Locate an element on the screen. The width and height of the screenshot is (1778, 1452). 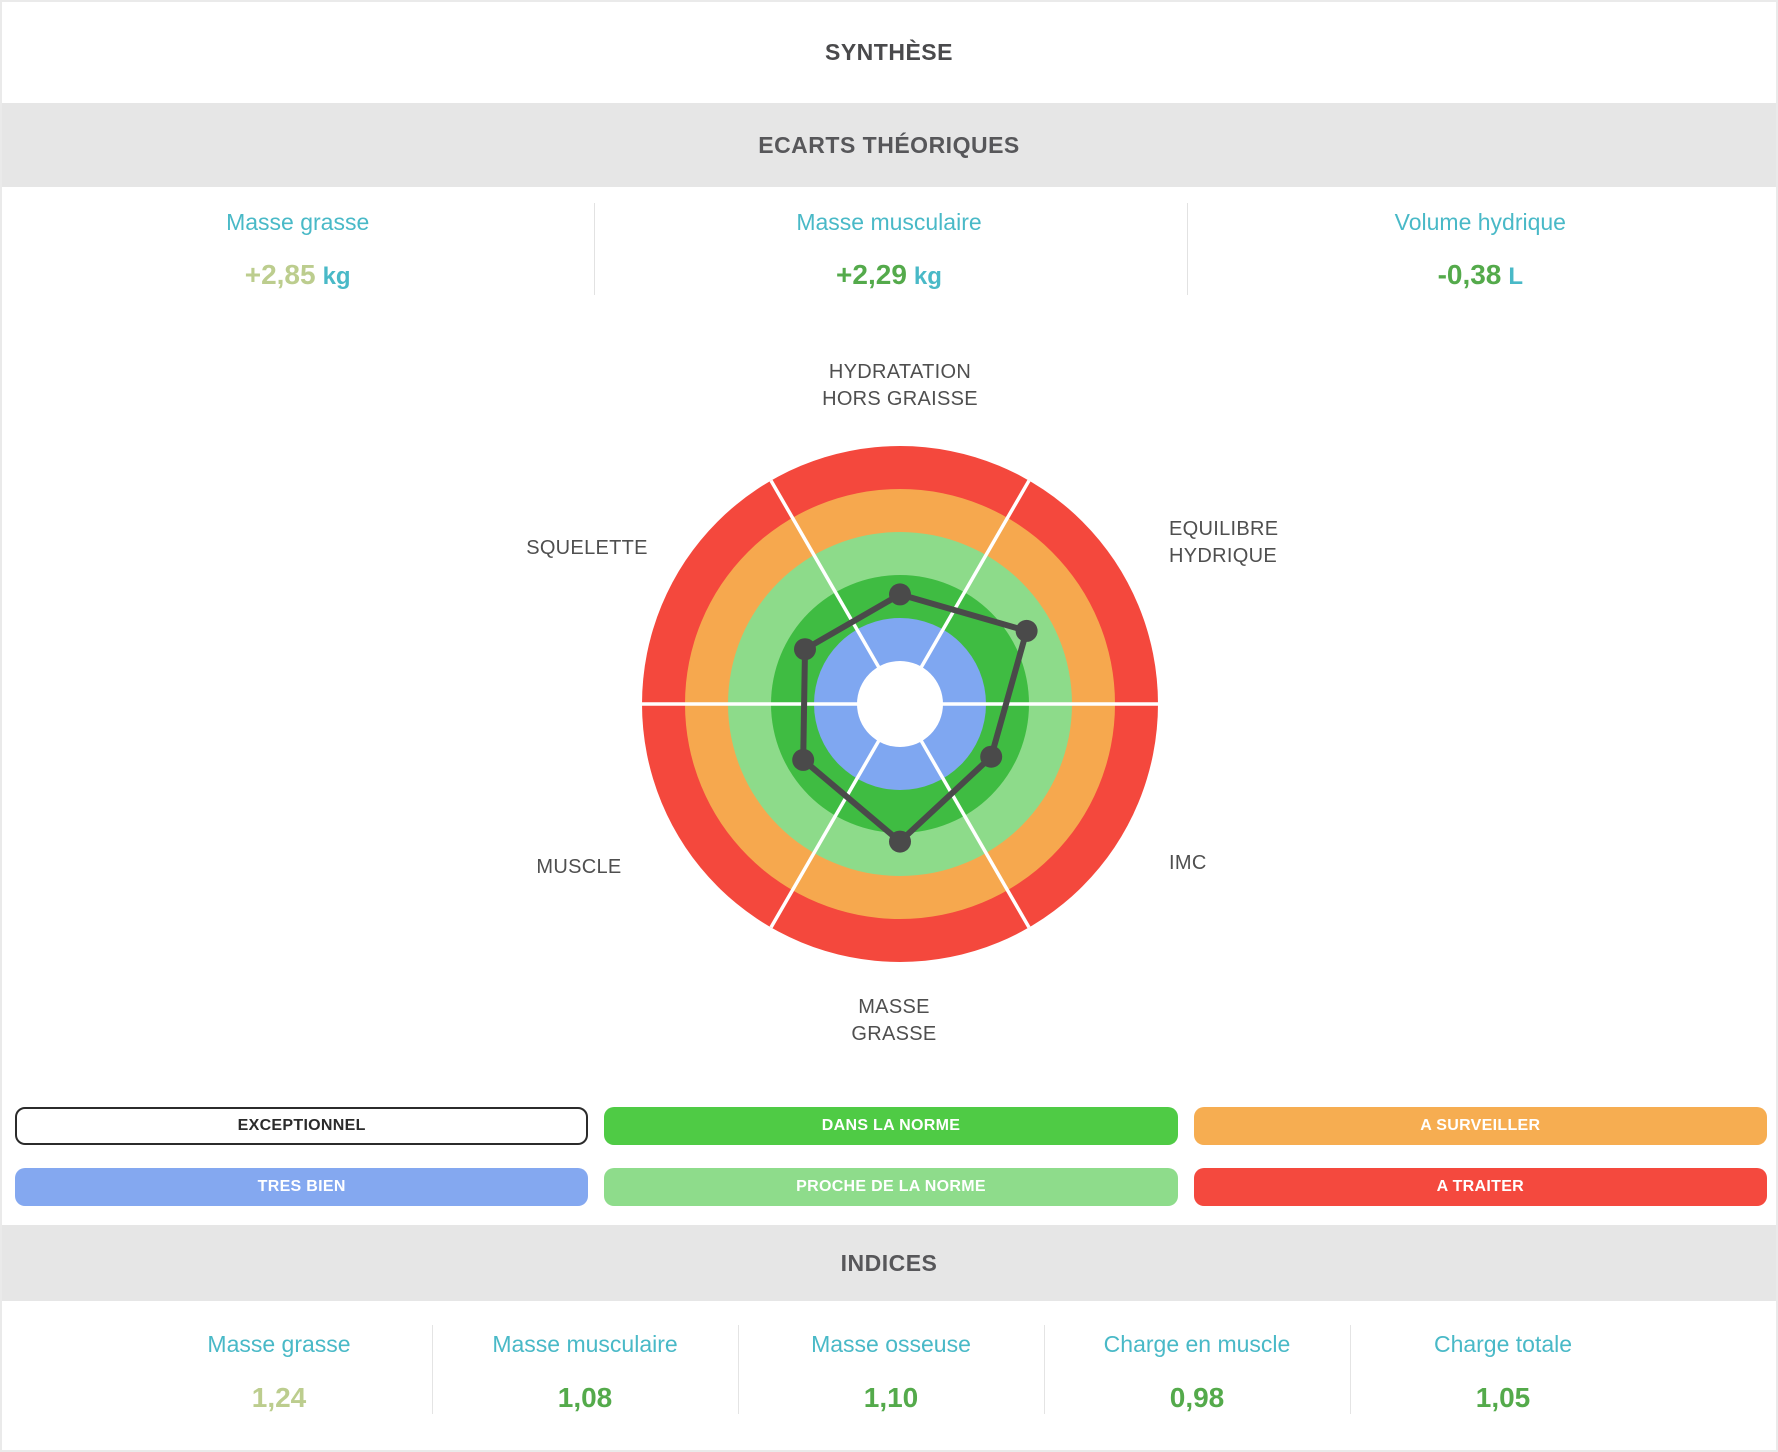
ecarts-value-masse-musculaire: +2,29 kg is located at coordinates (889, 276).